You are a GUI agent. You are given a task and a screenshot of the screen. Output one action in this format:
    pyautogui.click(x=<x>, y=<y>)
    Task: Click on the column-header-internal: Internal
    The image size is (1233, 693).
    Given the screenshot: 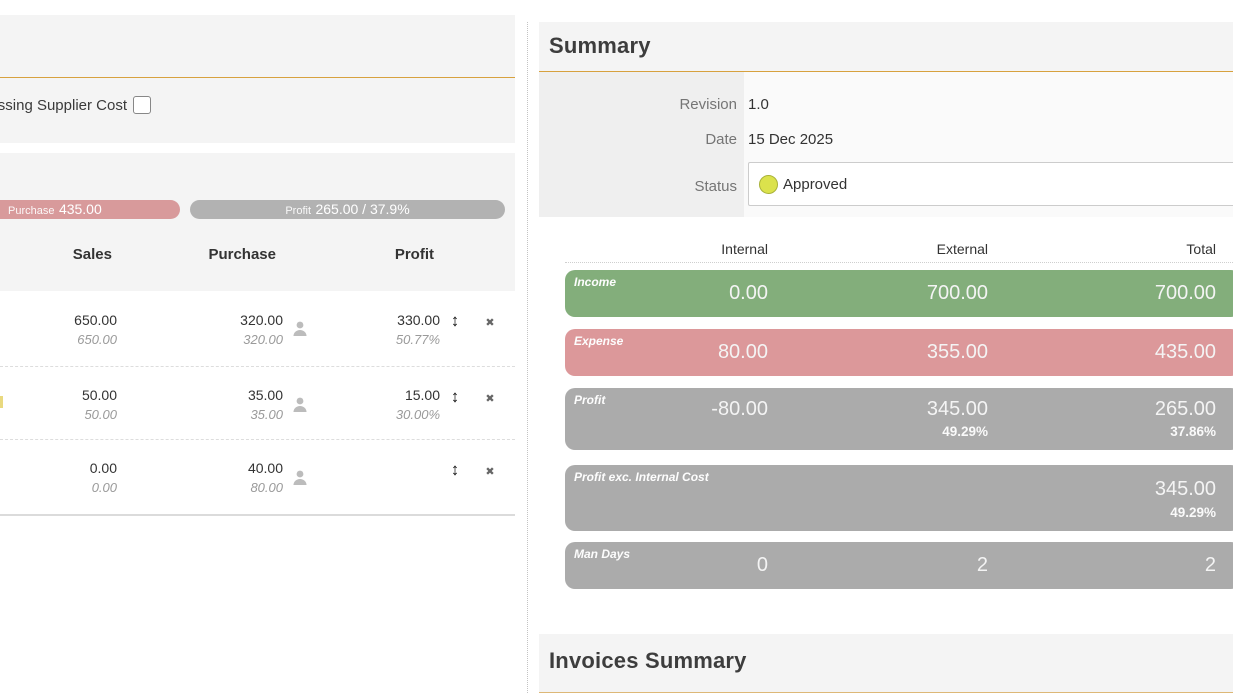 What is the action you would take?
    pyautogui.click(x=744, y=249)
    